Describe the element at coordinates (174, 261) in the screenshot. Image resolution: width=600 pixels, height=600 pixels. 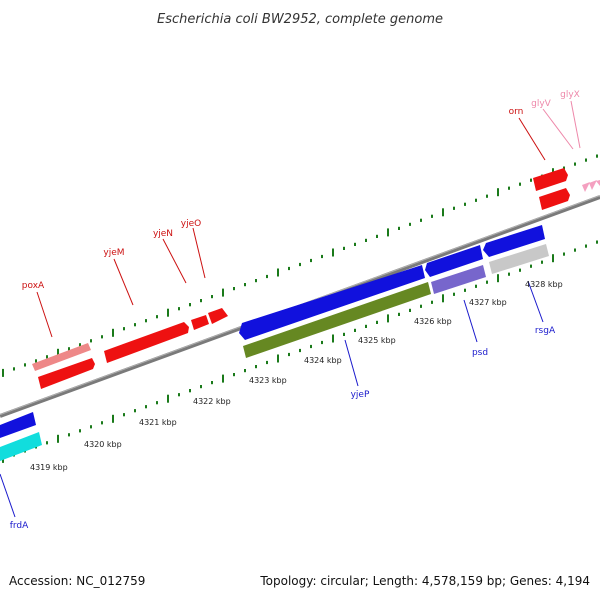
I see `yjeN-leader` at that location.